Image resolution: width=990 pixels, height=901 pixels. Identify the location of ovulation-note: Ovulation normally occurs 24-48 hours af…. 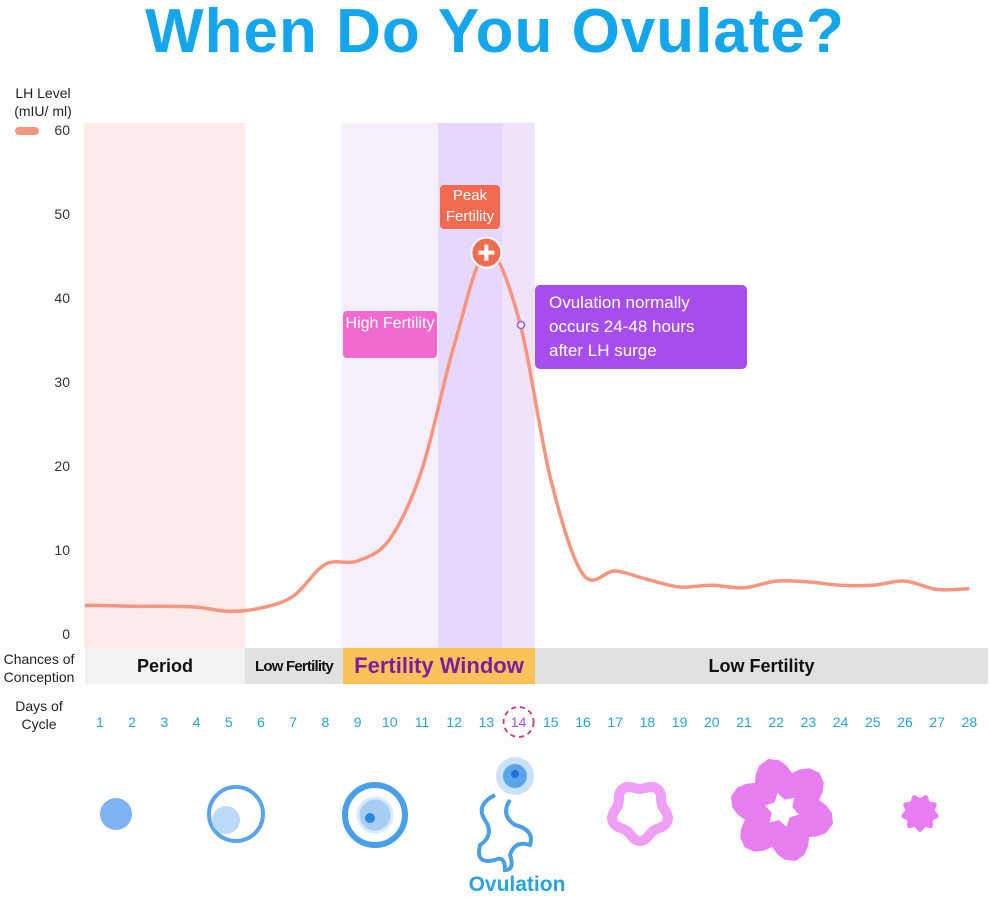
(641, 327).